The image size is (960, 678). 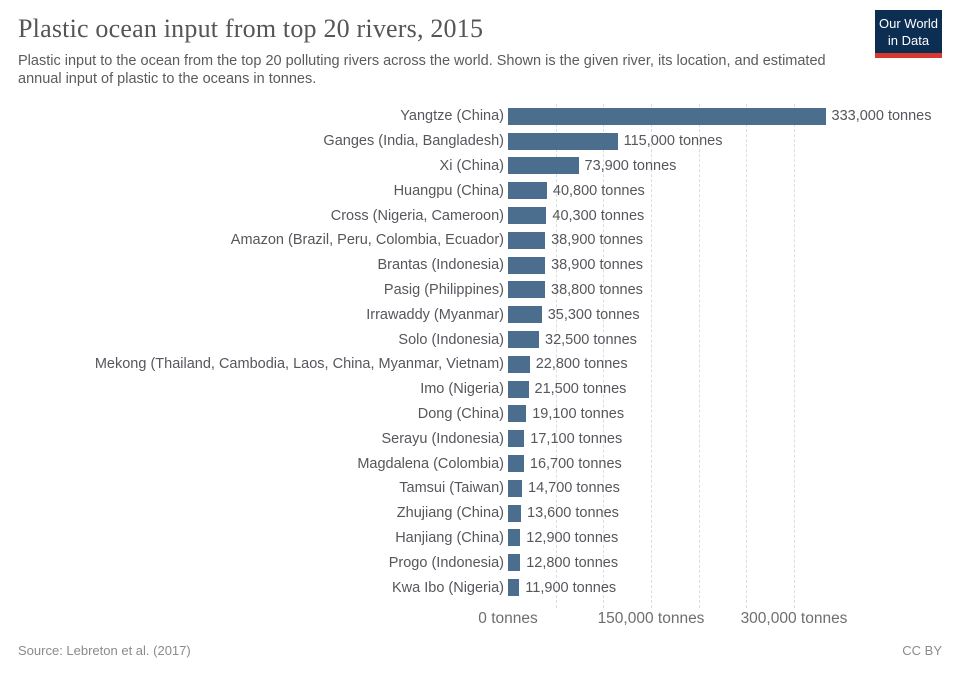 I want to click on bar-value-label: 16,700 tonnes, so click(x=575, y=463).